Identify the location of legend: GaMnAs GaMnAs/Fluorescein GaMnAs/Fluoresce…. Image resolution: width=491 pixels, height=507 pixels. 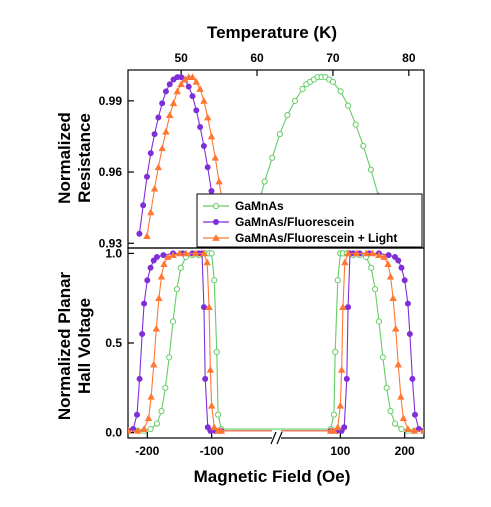
(309, 220).